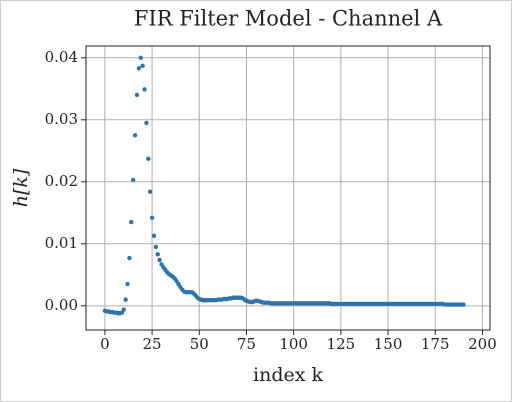 This screenshot has width=512, height=402. I want to click on y-tick-label: 0.03, so click(61, 119).